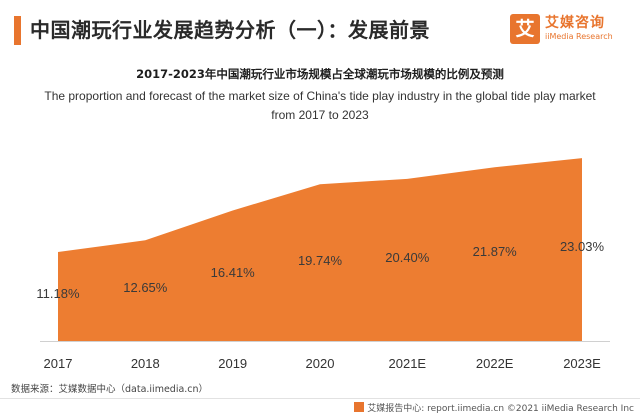  I want to click on x-tick-label-2019: 2019, so click(232, 363).